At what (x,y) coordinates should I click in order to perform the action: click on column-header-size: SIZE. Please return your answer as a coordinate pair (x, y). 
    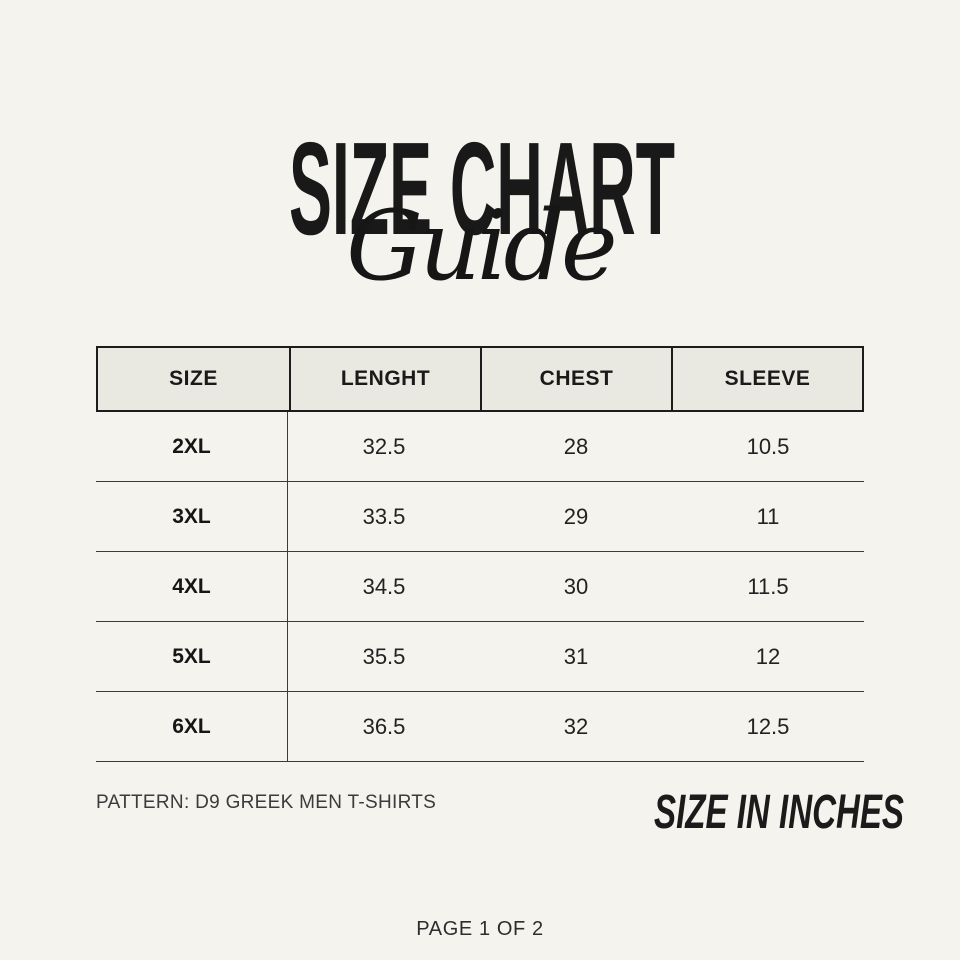
    Looking at the image, I should click on (193, 378).